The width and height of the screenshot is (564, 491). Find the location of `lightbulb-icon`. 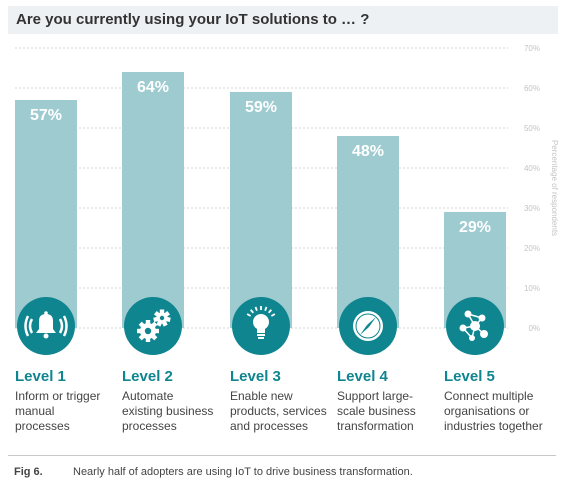

lightbulb-icon is located at coordinates (261, 326).